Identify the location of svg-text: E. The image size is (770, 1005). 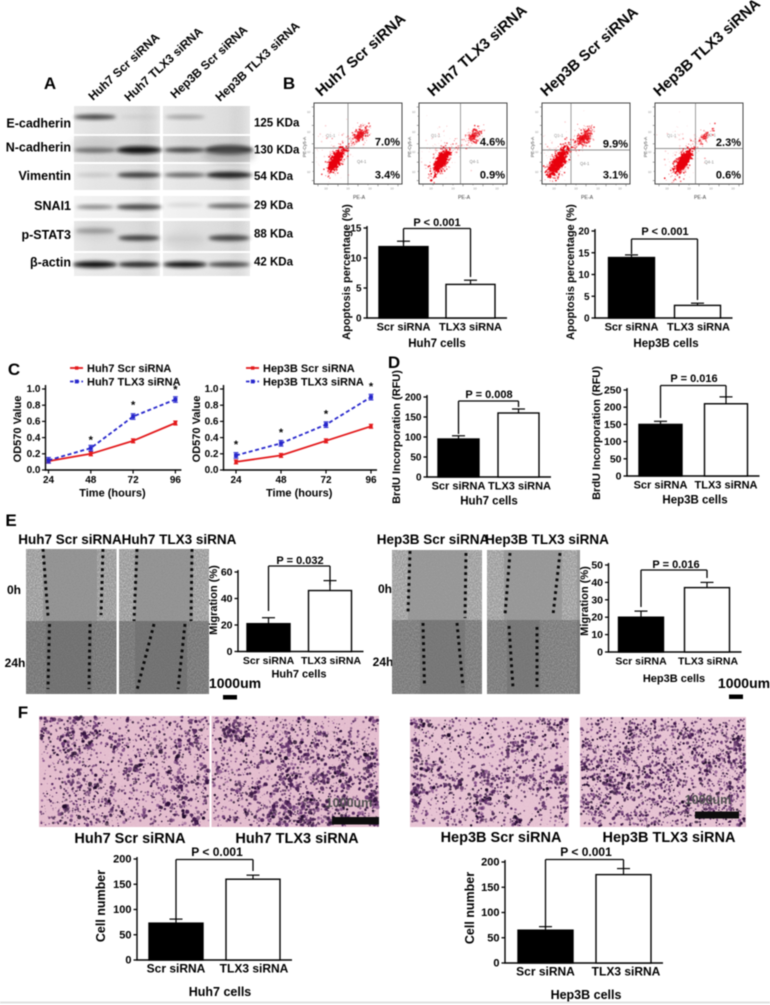
(10, 520).